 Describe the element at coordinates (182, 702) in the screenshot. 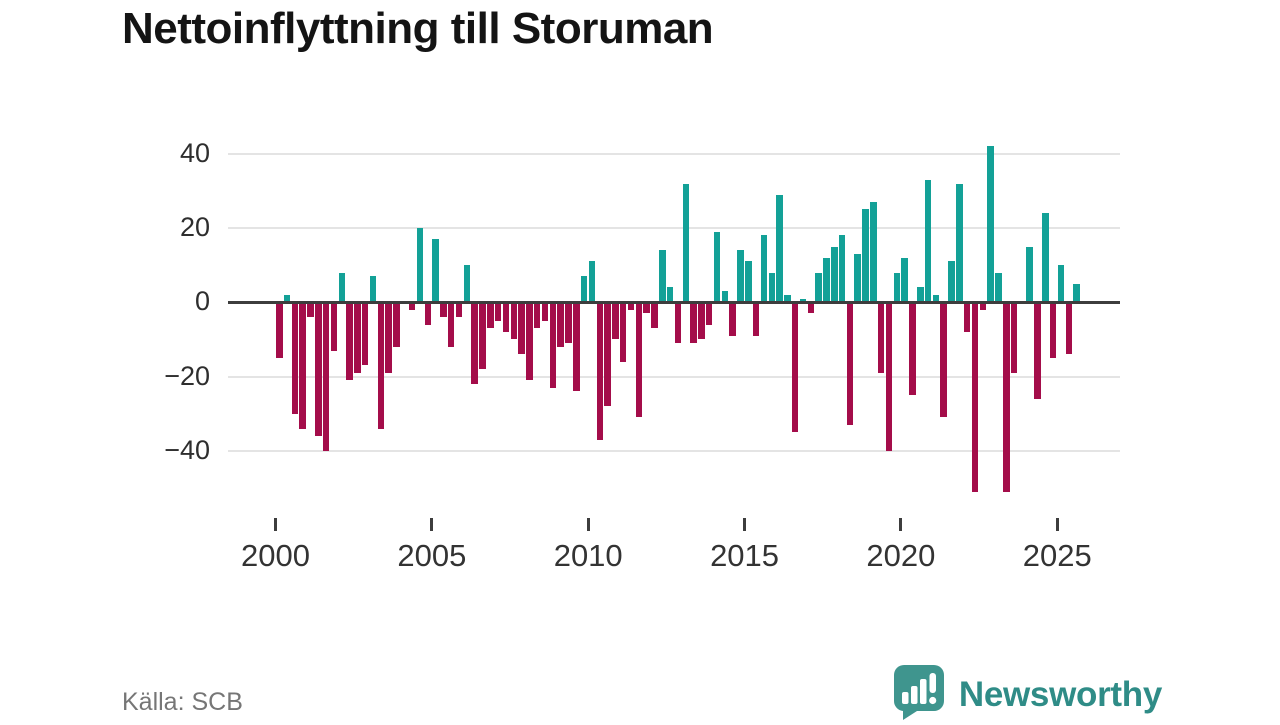

I see `source-label: Källa: SCB` at that location.